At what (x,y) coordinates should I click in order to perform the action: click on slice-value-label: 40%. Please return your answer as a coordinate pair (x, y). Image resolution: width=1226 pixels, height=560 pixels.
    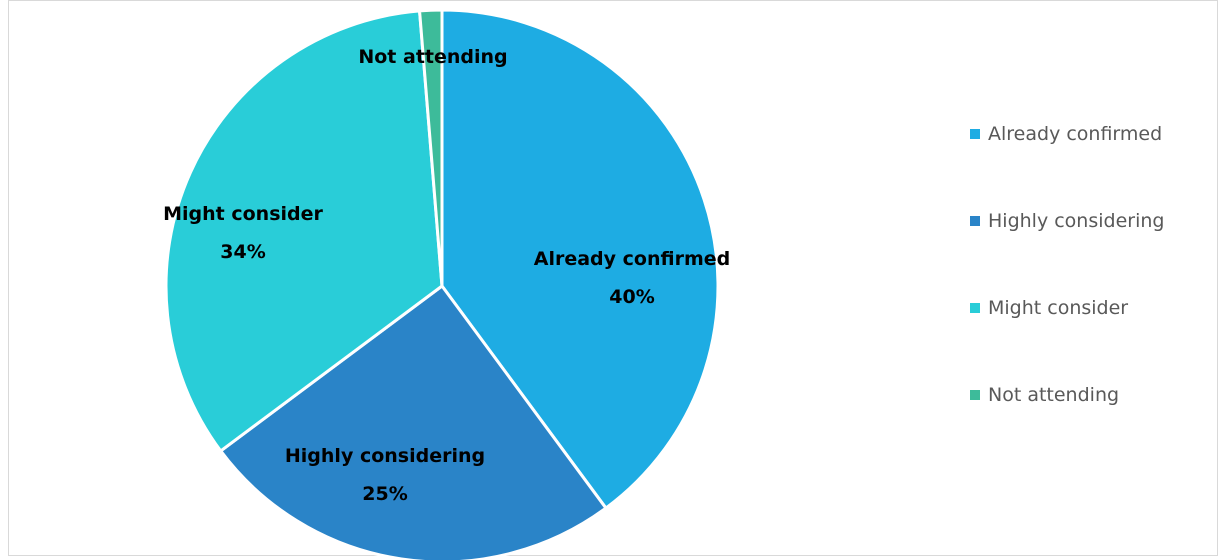
    Looking at the image, I should click on (631, 297).